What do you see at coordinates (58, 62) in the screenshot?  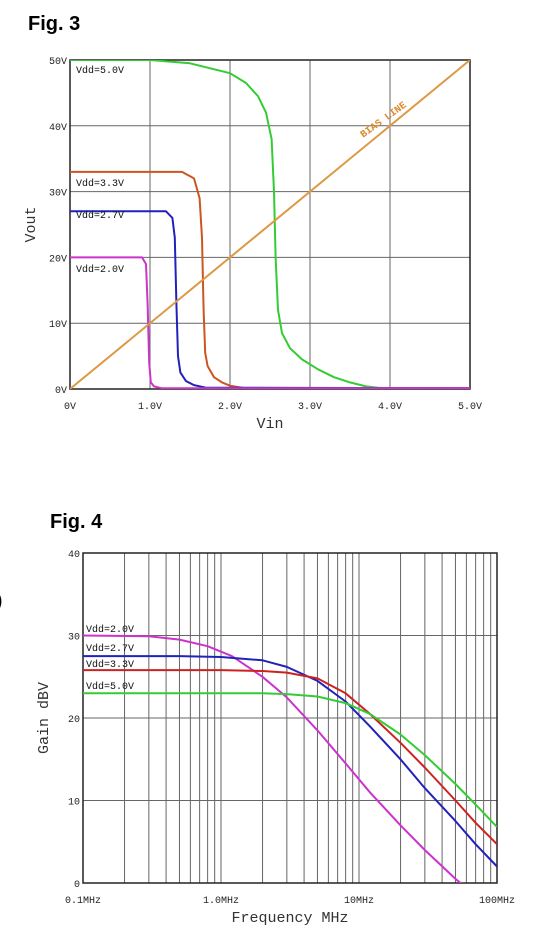 I see `y-tick-label: 50V` at bounding box center [58, 62].